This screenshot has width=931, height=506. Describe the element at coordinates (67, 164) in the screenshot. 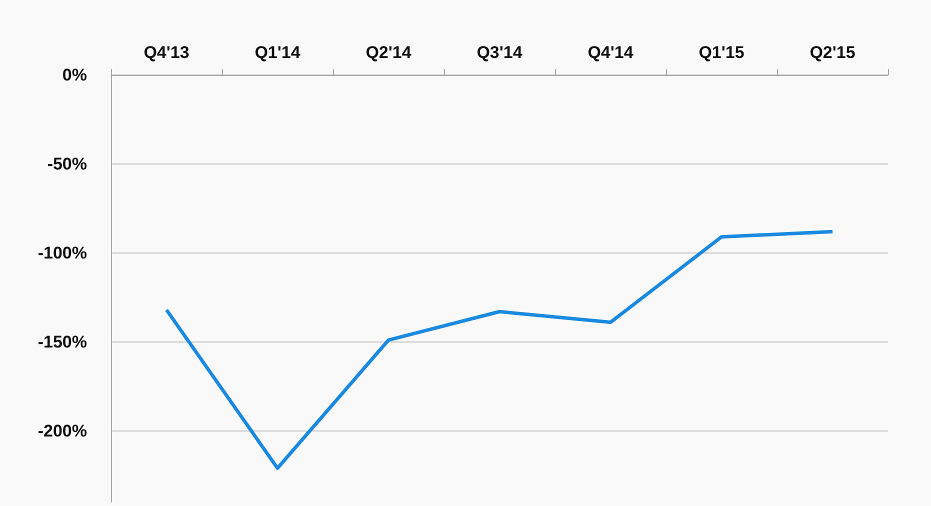

I see `y-tick-label: -50%` at that location.